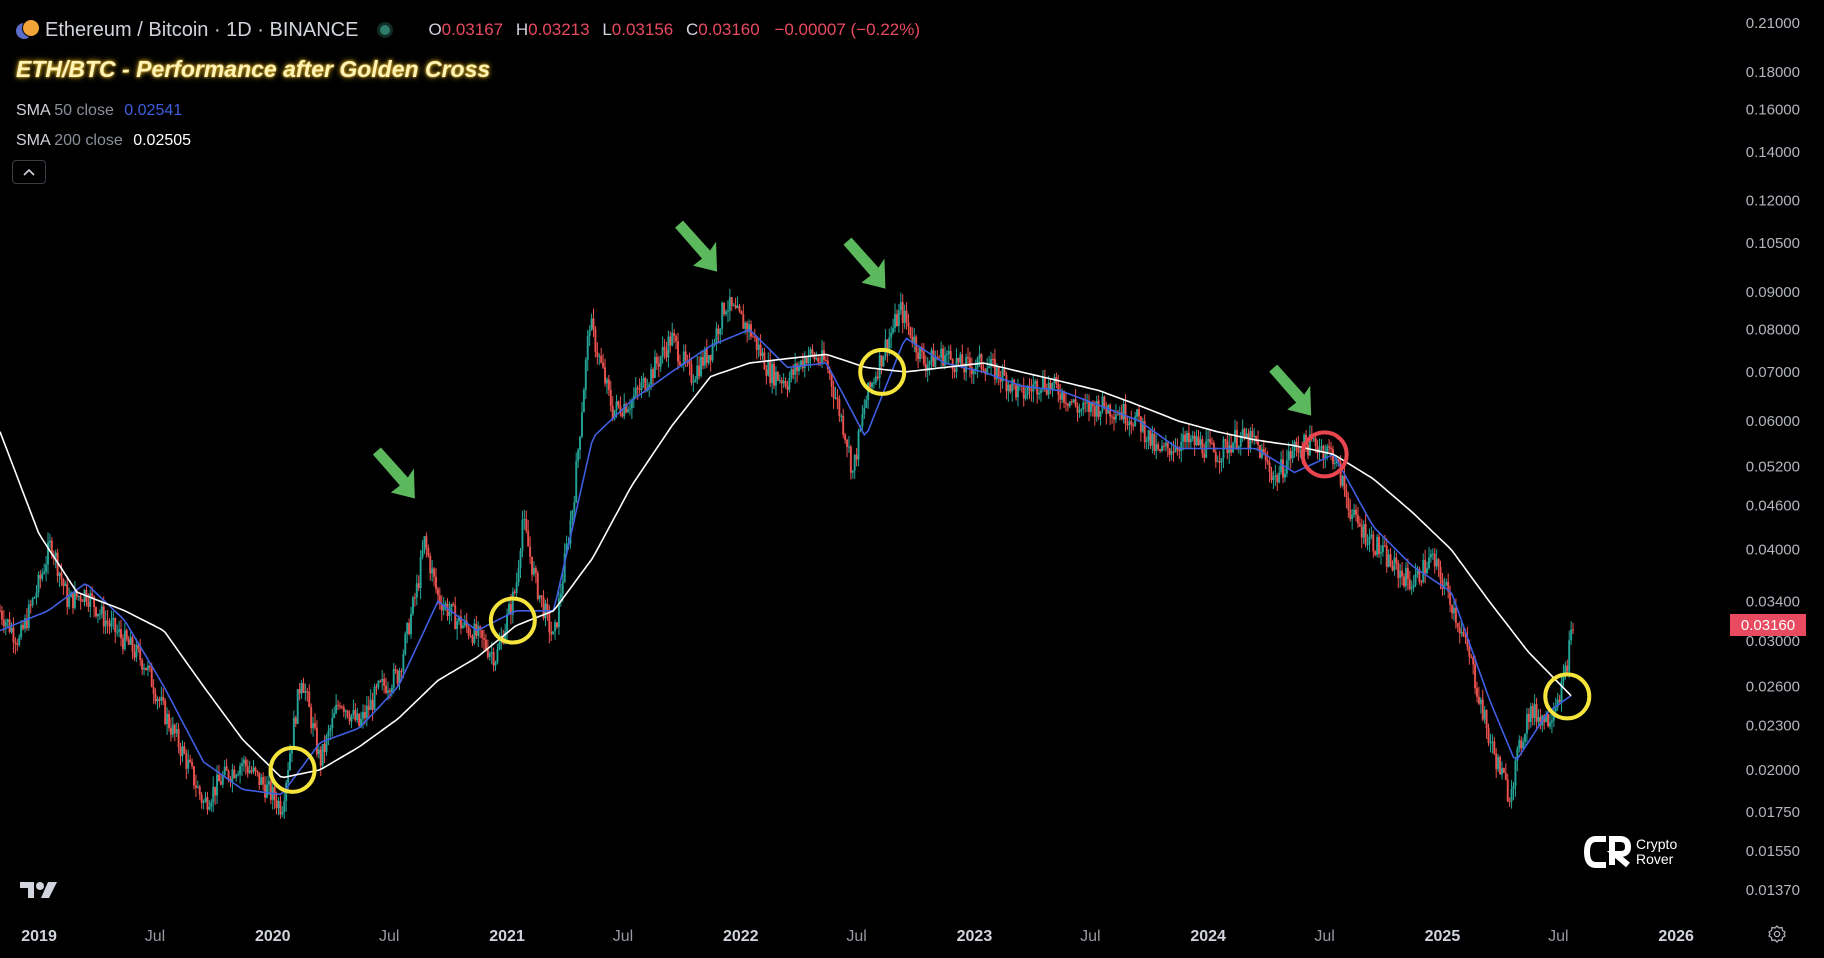  What do you see at coordinates (103, 141) in the screenshot?
I see `sma200-legend: SMA 200 close 0.02505` at bounding box center [103, 141].